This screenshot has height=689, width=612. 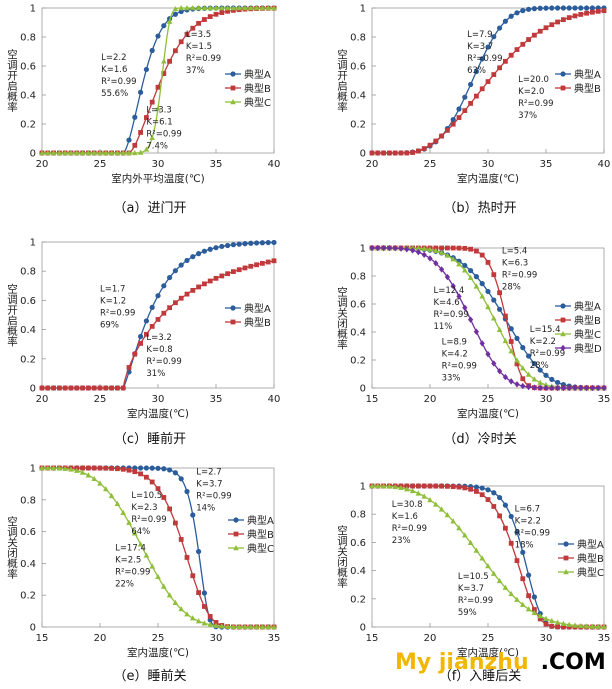 I want to click on x-tick-label: 40, so click(x=274, y=399).